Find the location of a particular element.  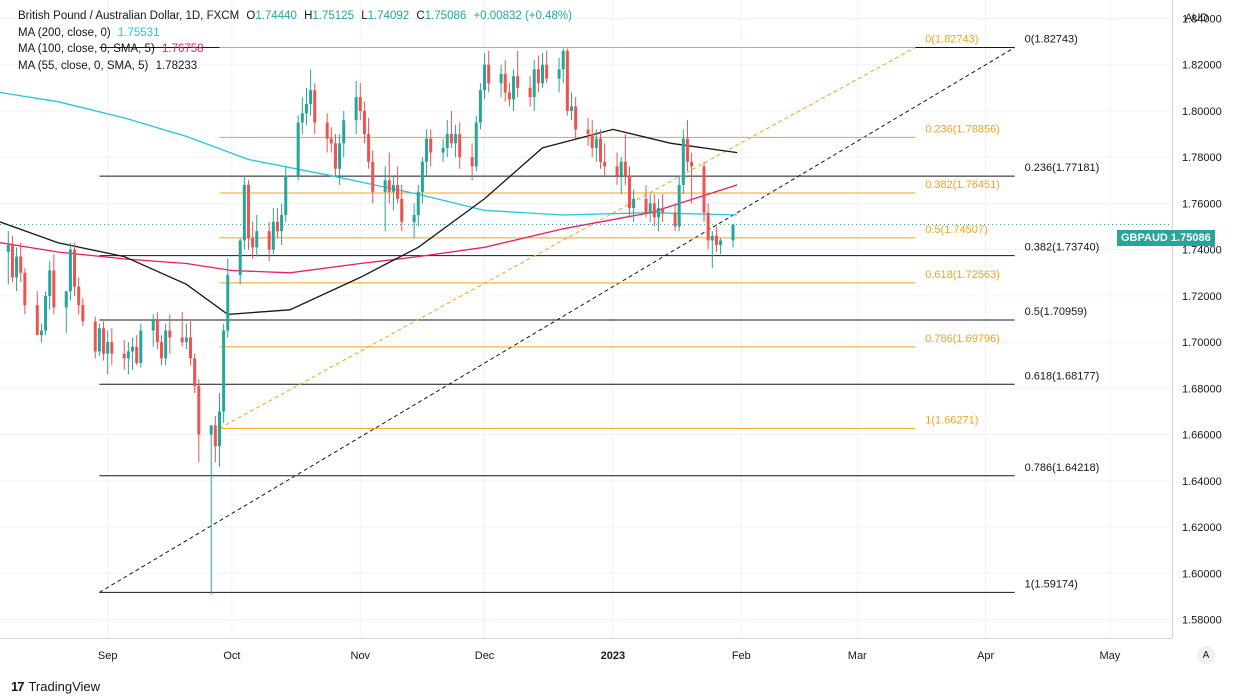

y-tick-label: 1.74000 is located at coordinates (1202, 251).